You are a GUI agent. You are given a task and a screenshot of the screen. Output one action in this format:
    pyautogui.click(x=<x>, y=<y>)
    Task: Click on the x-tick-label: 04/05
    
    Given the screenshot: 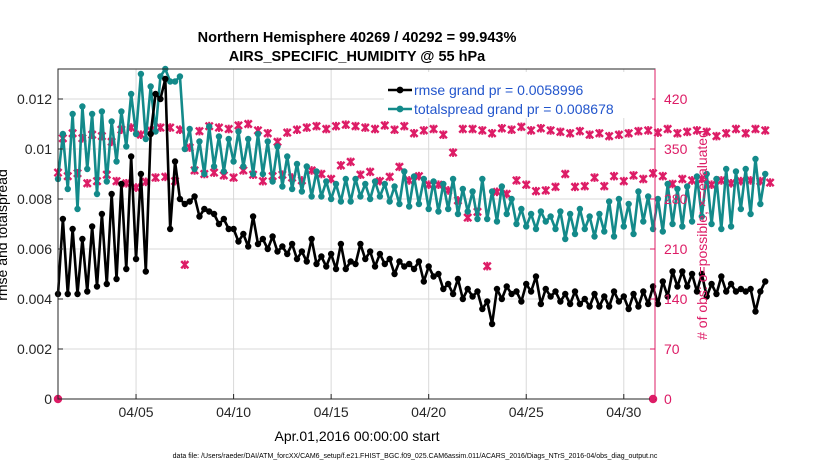 What is the action you would take?
    pyautogui.click(x=136, y=412)
    